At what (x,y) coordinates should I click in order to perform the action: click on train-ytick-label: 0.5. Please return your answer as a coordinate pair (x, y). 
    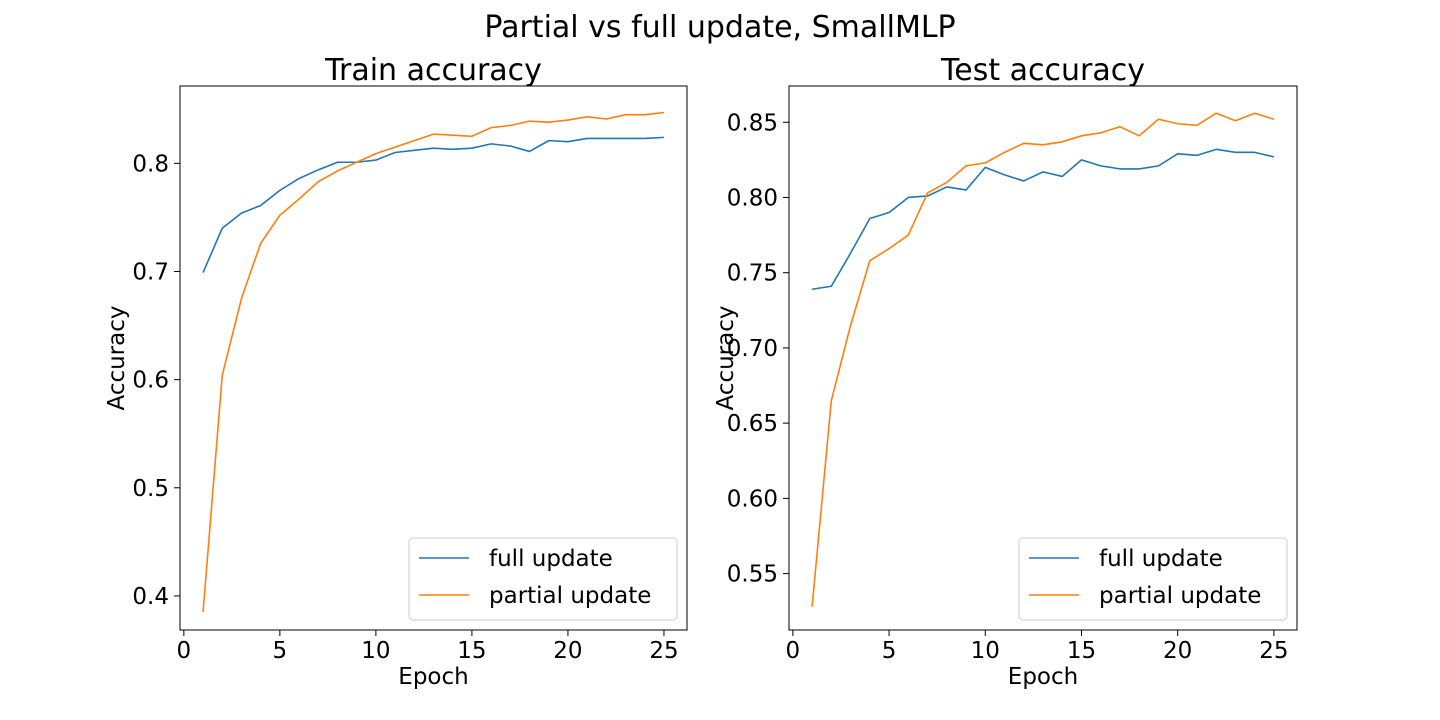
    Looking at the image, I should click on (150, 489).